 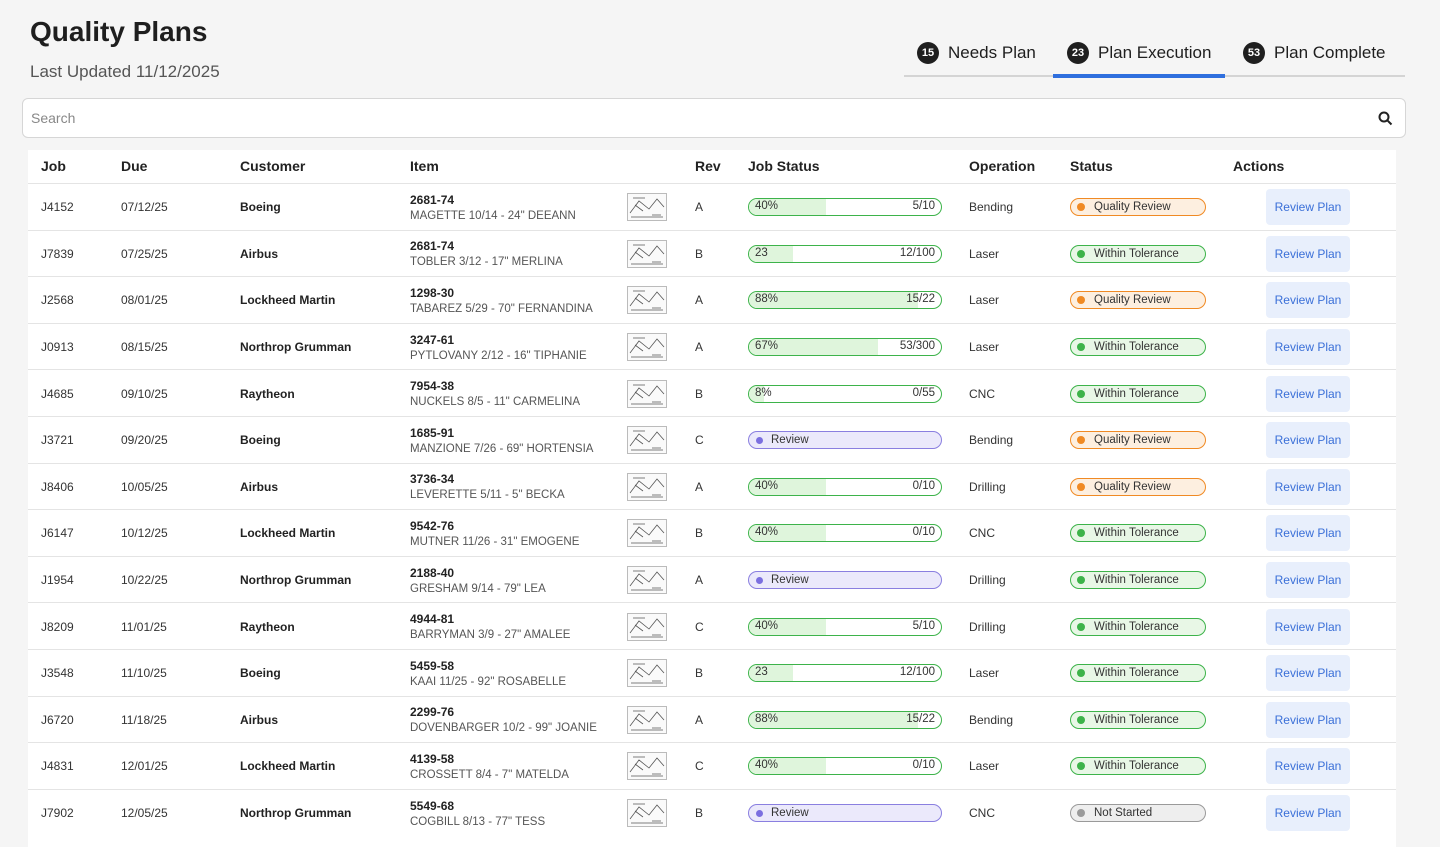 I want to click on column-header: Customer, so click(x=273, y=166).